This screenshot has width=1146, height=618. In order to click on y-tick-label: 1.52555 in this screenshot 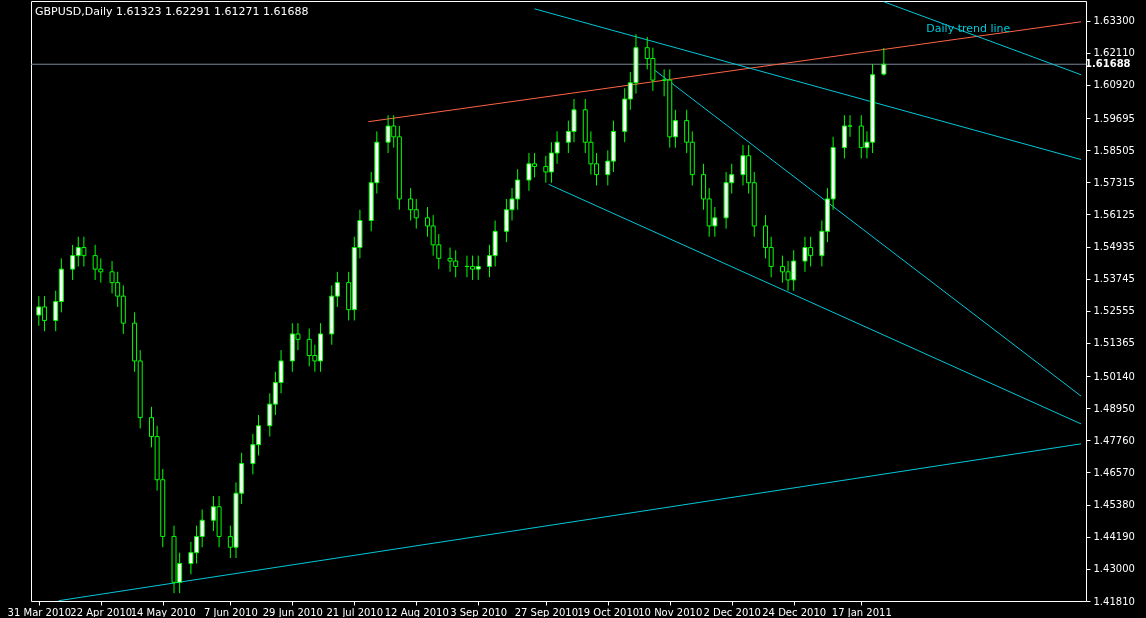, I will do `click(1114, 311)`.